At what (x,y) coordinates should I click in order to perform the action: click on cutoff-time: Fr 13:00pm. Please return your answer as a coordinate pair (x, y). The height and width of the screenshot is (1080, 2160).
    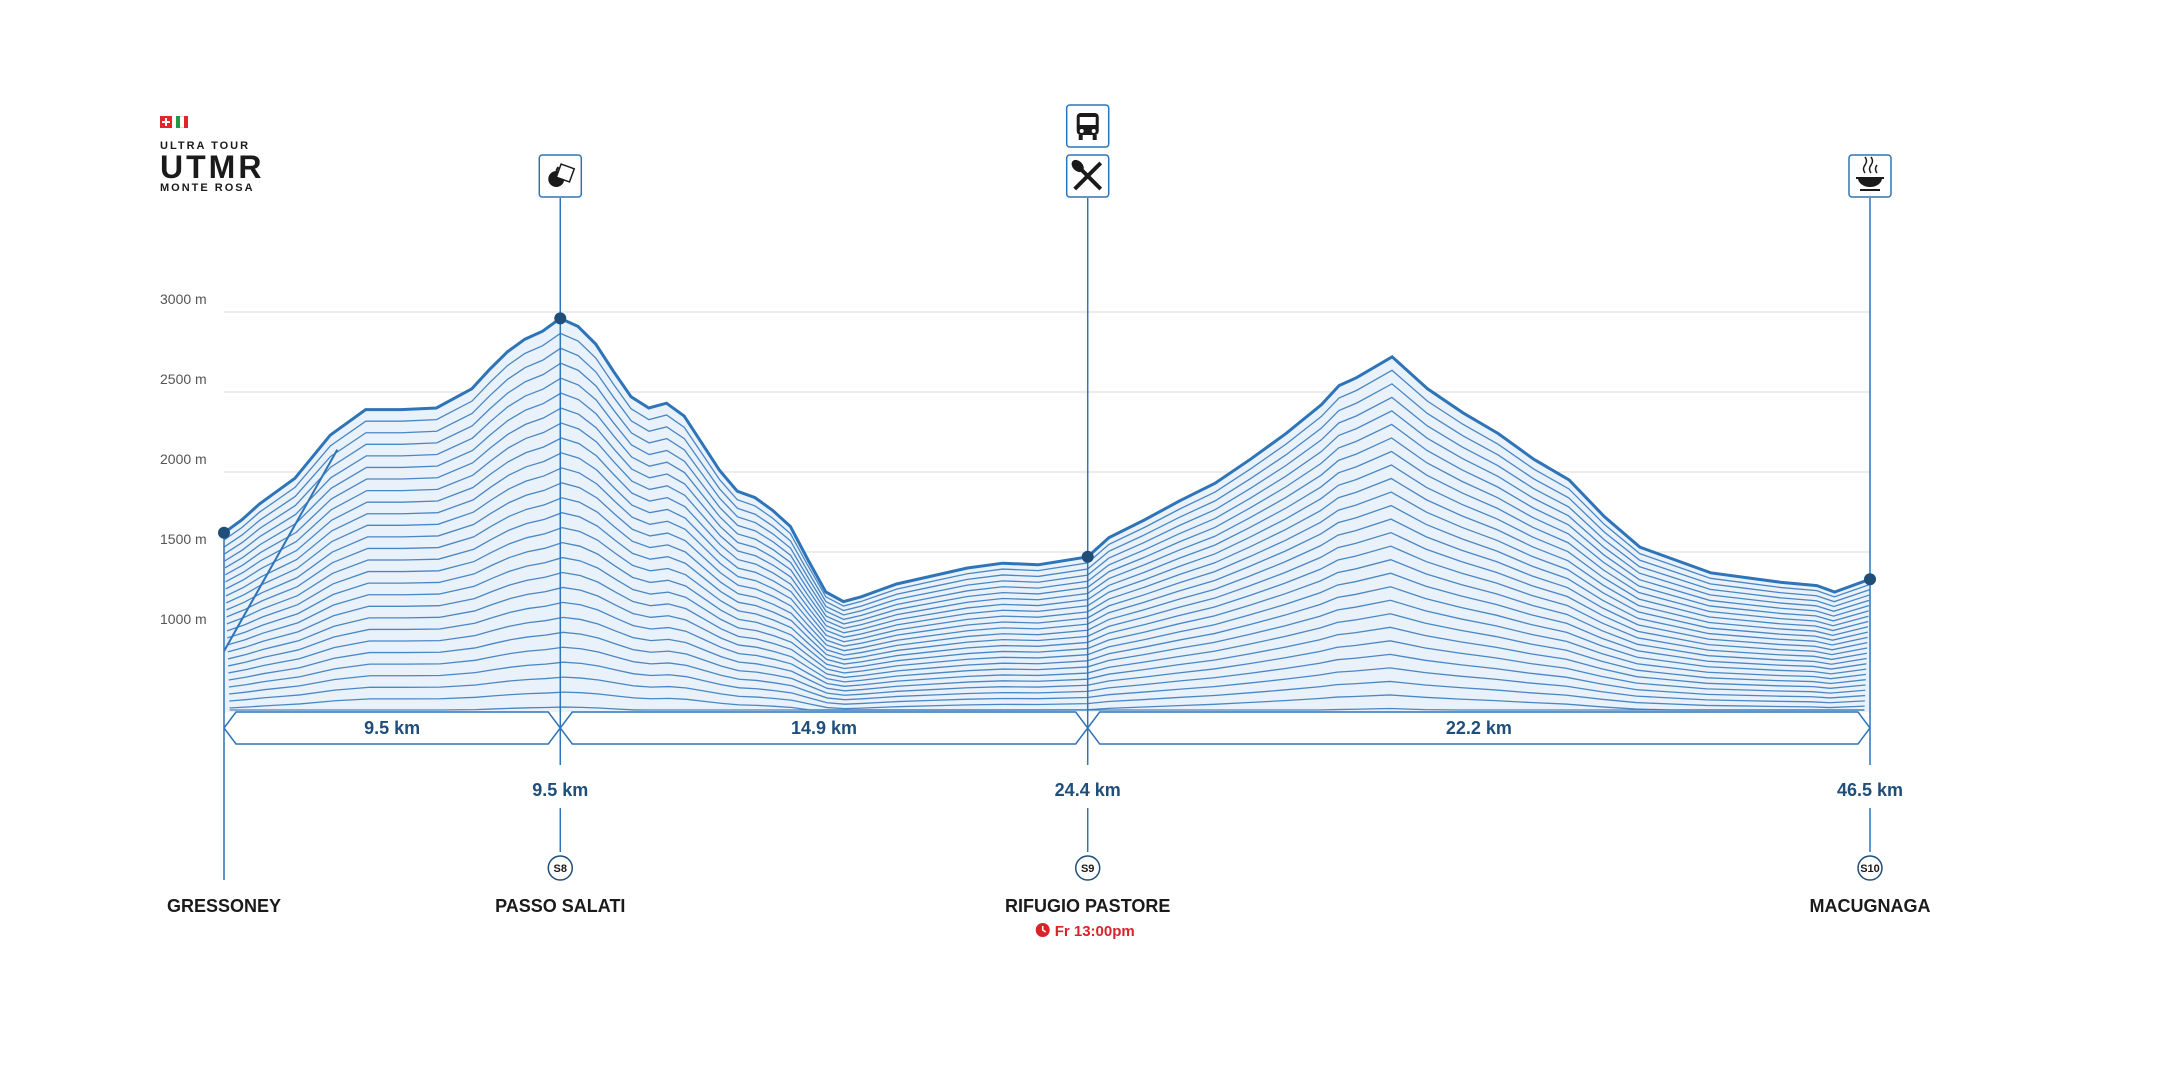
    Looking at the image, I should click on (1085, 931).